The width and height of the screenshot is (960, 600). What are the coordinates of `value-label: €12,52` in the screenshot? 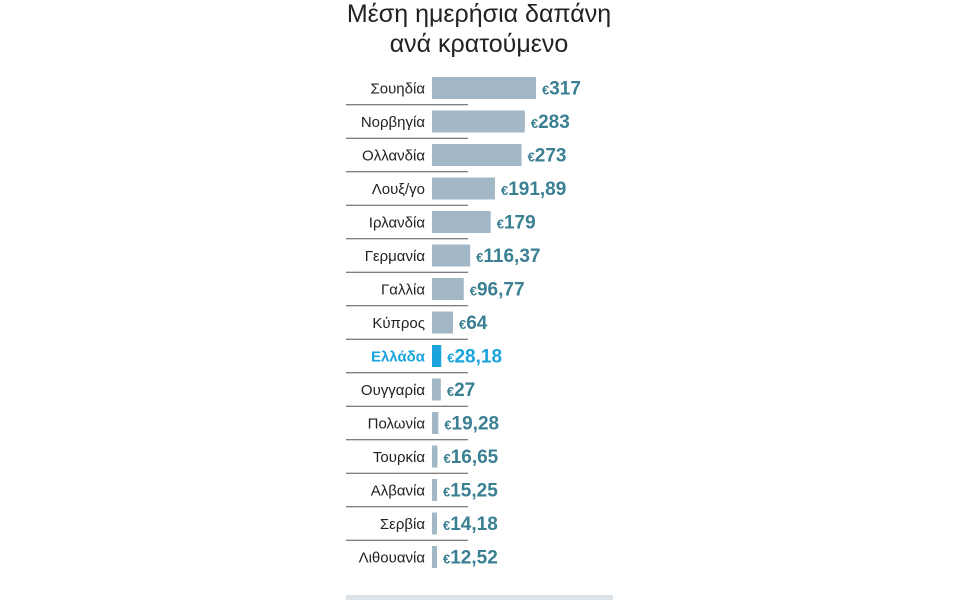 It's located at (470, 558).